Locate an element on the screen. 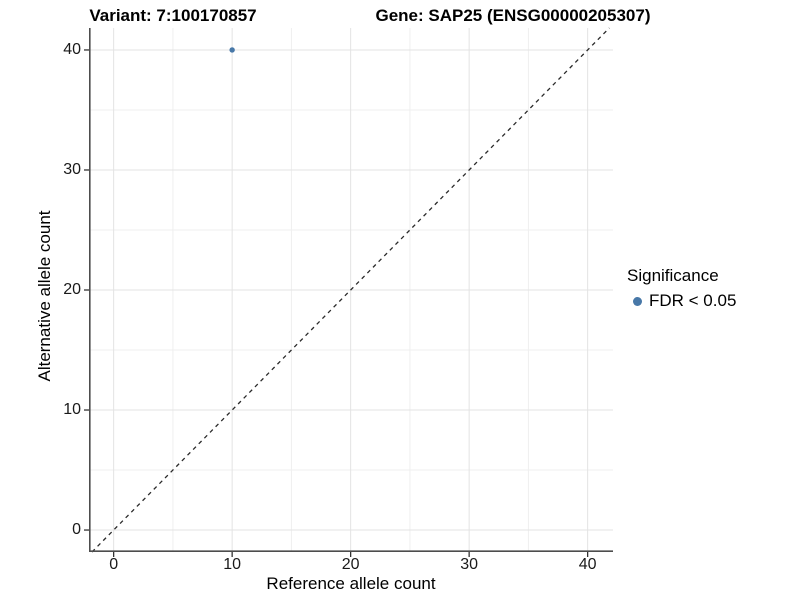  x-tick-label: 40 is located at coordinates (587, 564).